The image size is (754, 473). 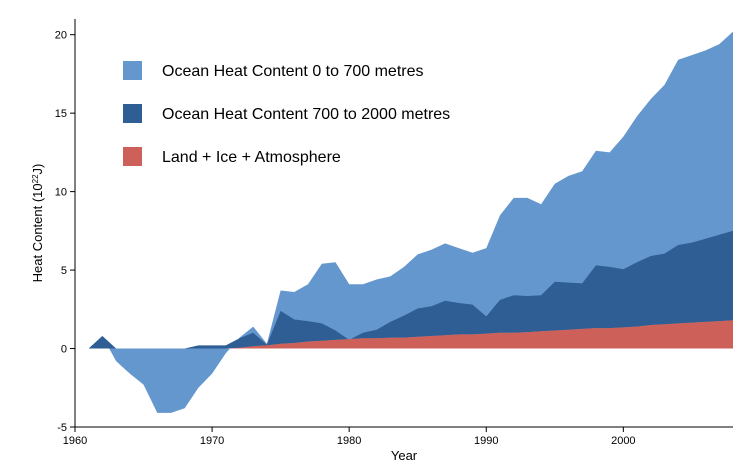 What do you see at coordinates (35, 178) in the screenshot?
I see `y-axis-title-sup: 22` at bounding box center [35, 178].